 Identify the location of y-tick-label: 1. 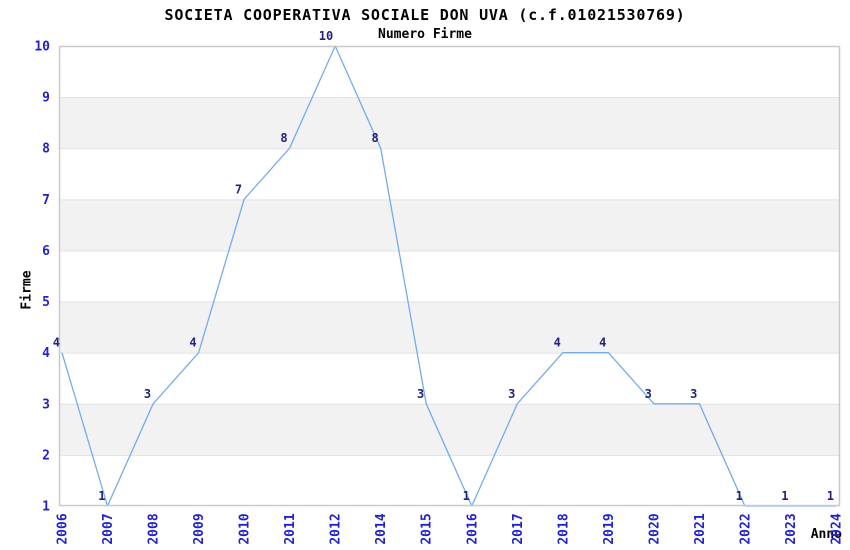
(46, 507).